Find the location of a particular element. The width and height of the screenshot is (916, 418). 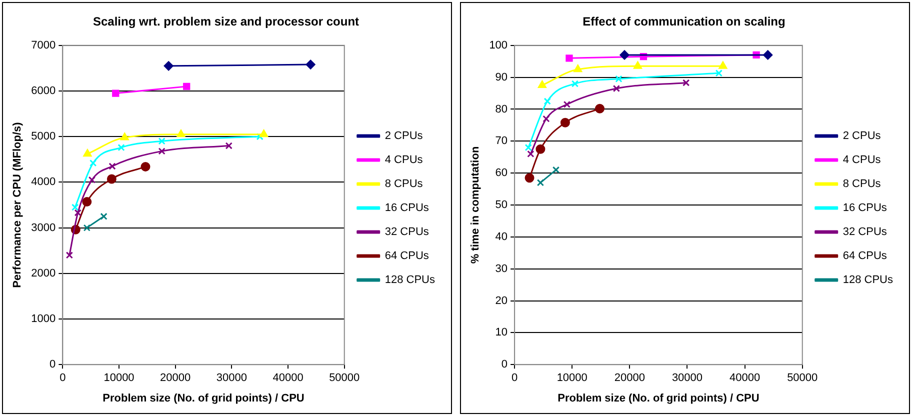

y-tick-label: 30 is located at coordinates (501, 268).